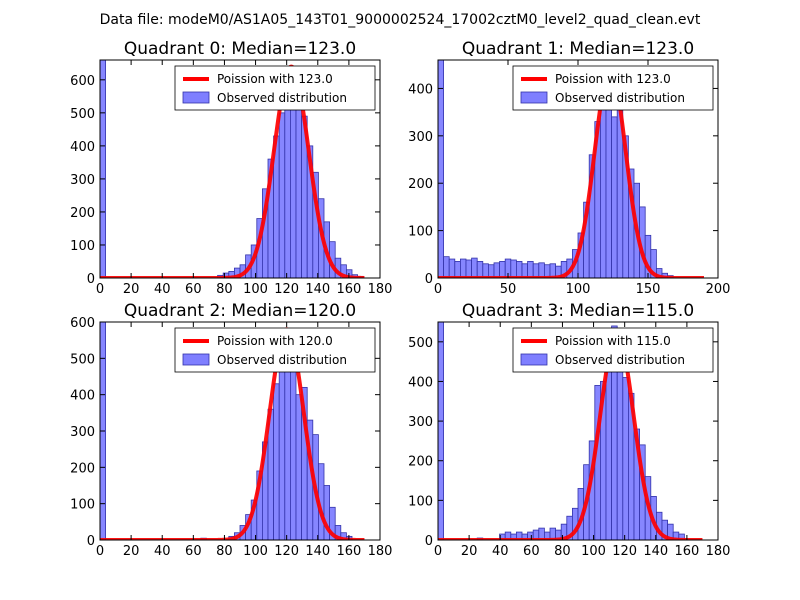 The width and height of the screenshot is (800, 600). What do you see at coordinates (275, 79) in the screenshot?
I see `legend-label-poisson: Poission with 123.0` at bounding box center [275, 79].